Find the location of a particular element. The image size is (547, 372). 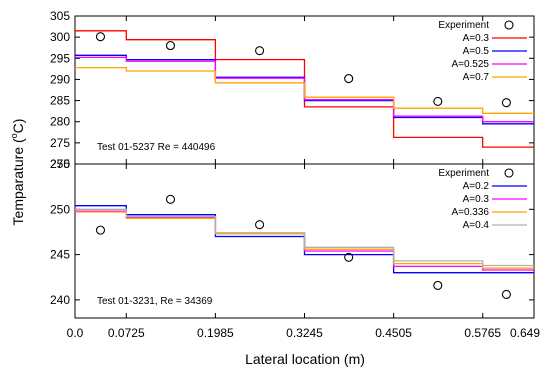

legend-label: A=0.336 is located at coordinates (470, 212).